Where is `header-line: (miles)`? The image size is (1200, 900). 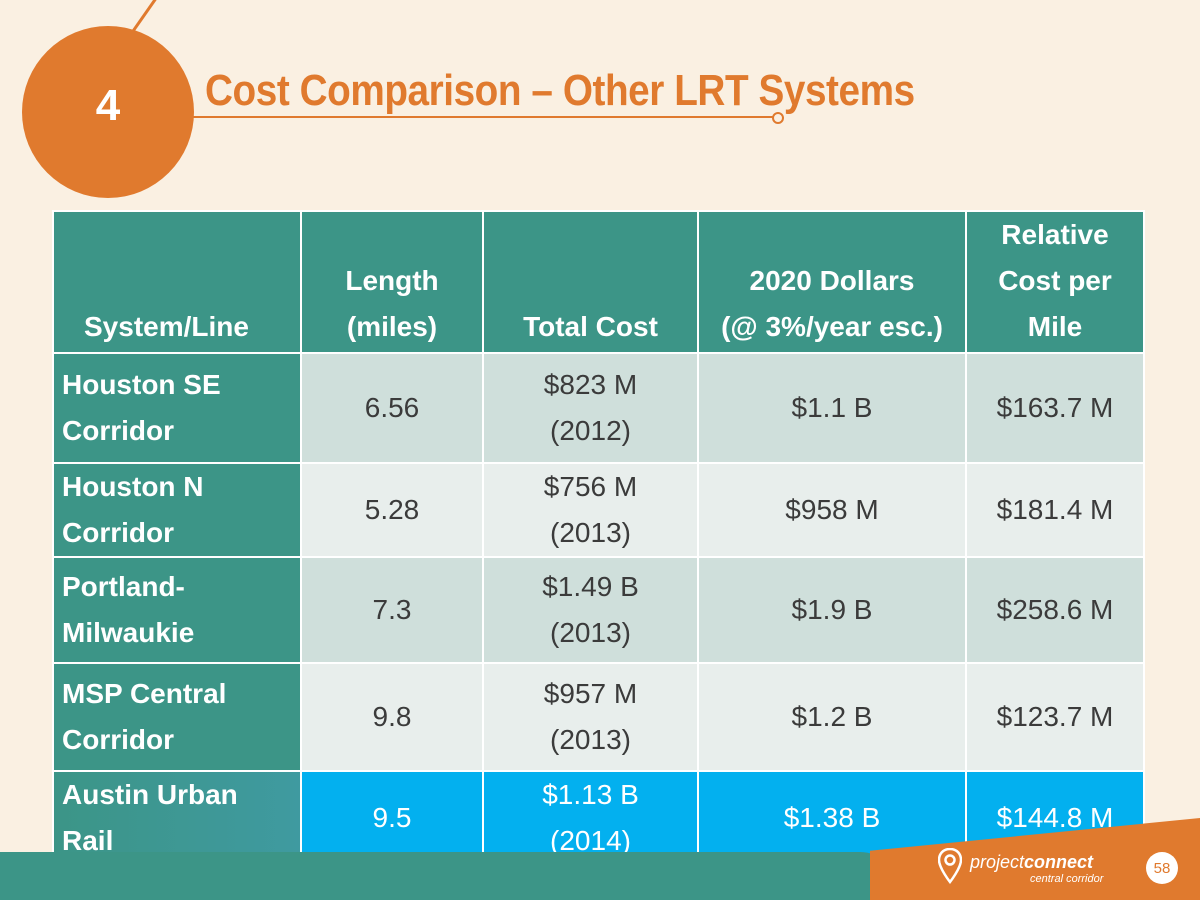 header-line: (miles) is located at coordinates (392, 326).